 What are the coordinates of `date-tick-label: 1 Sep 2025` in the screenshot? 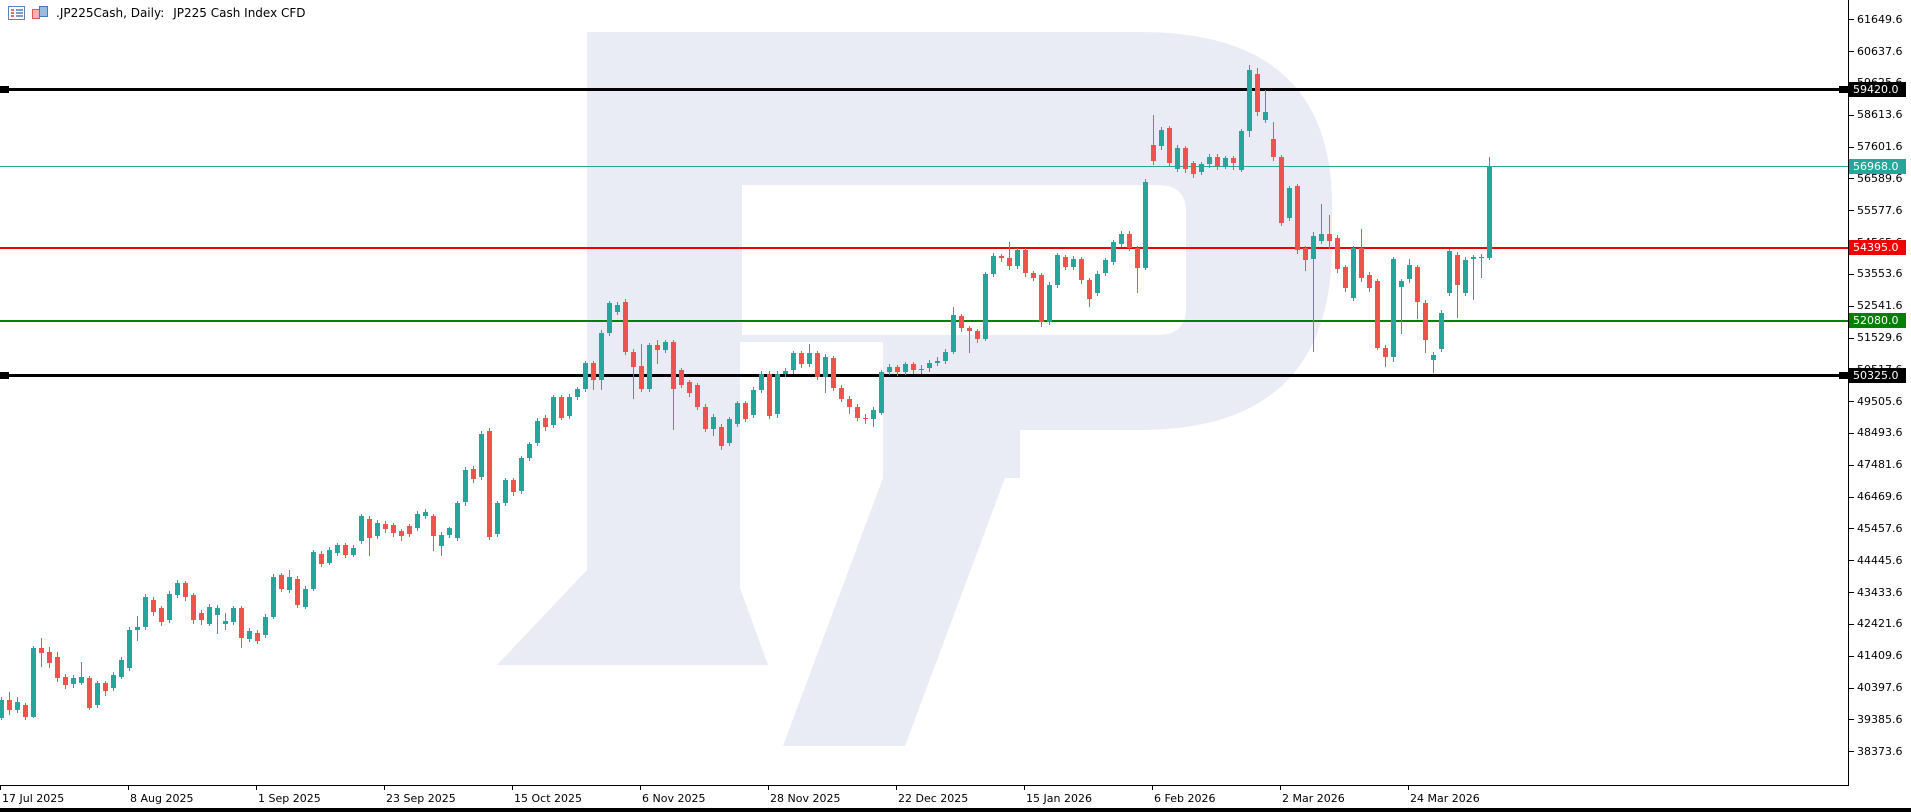 It's located at (289, 798).